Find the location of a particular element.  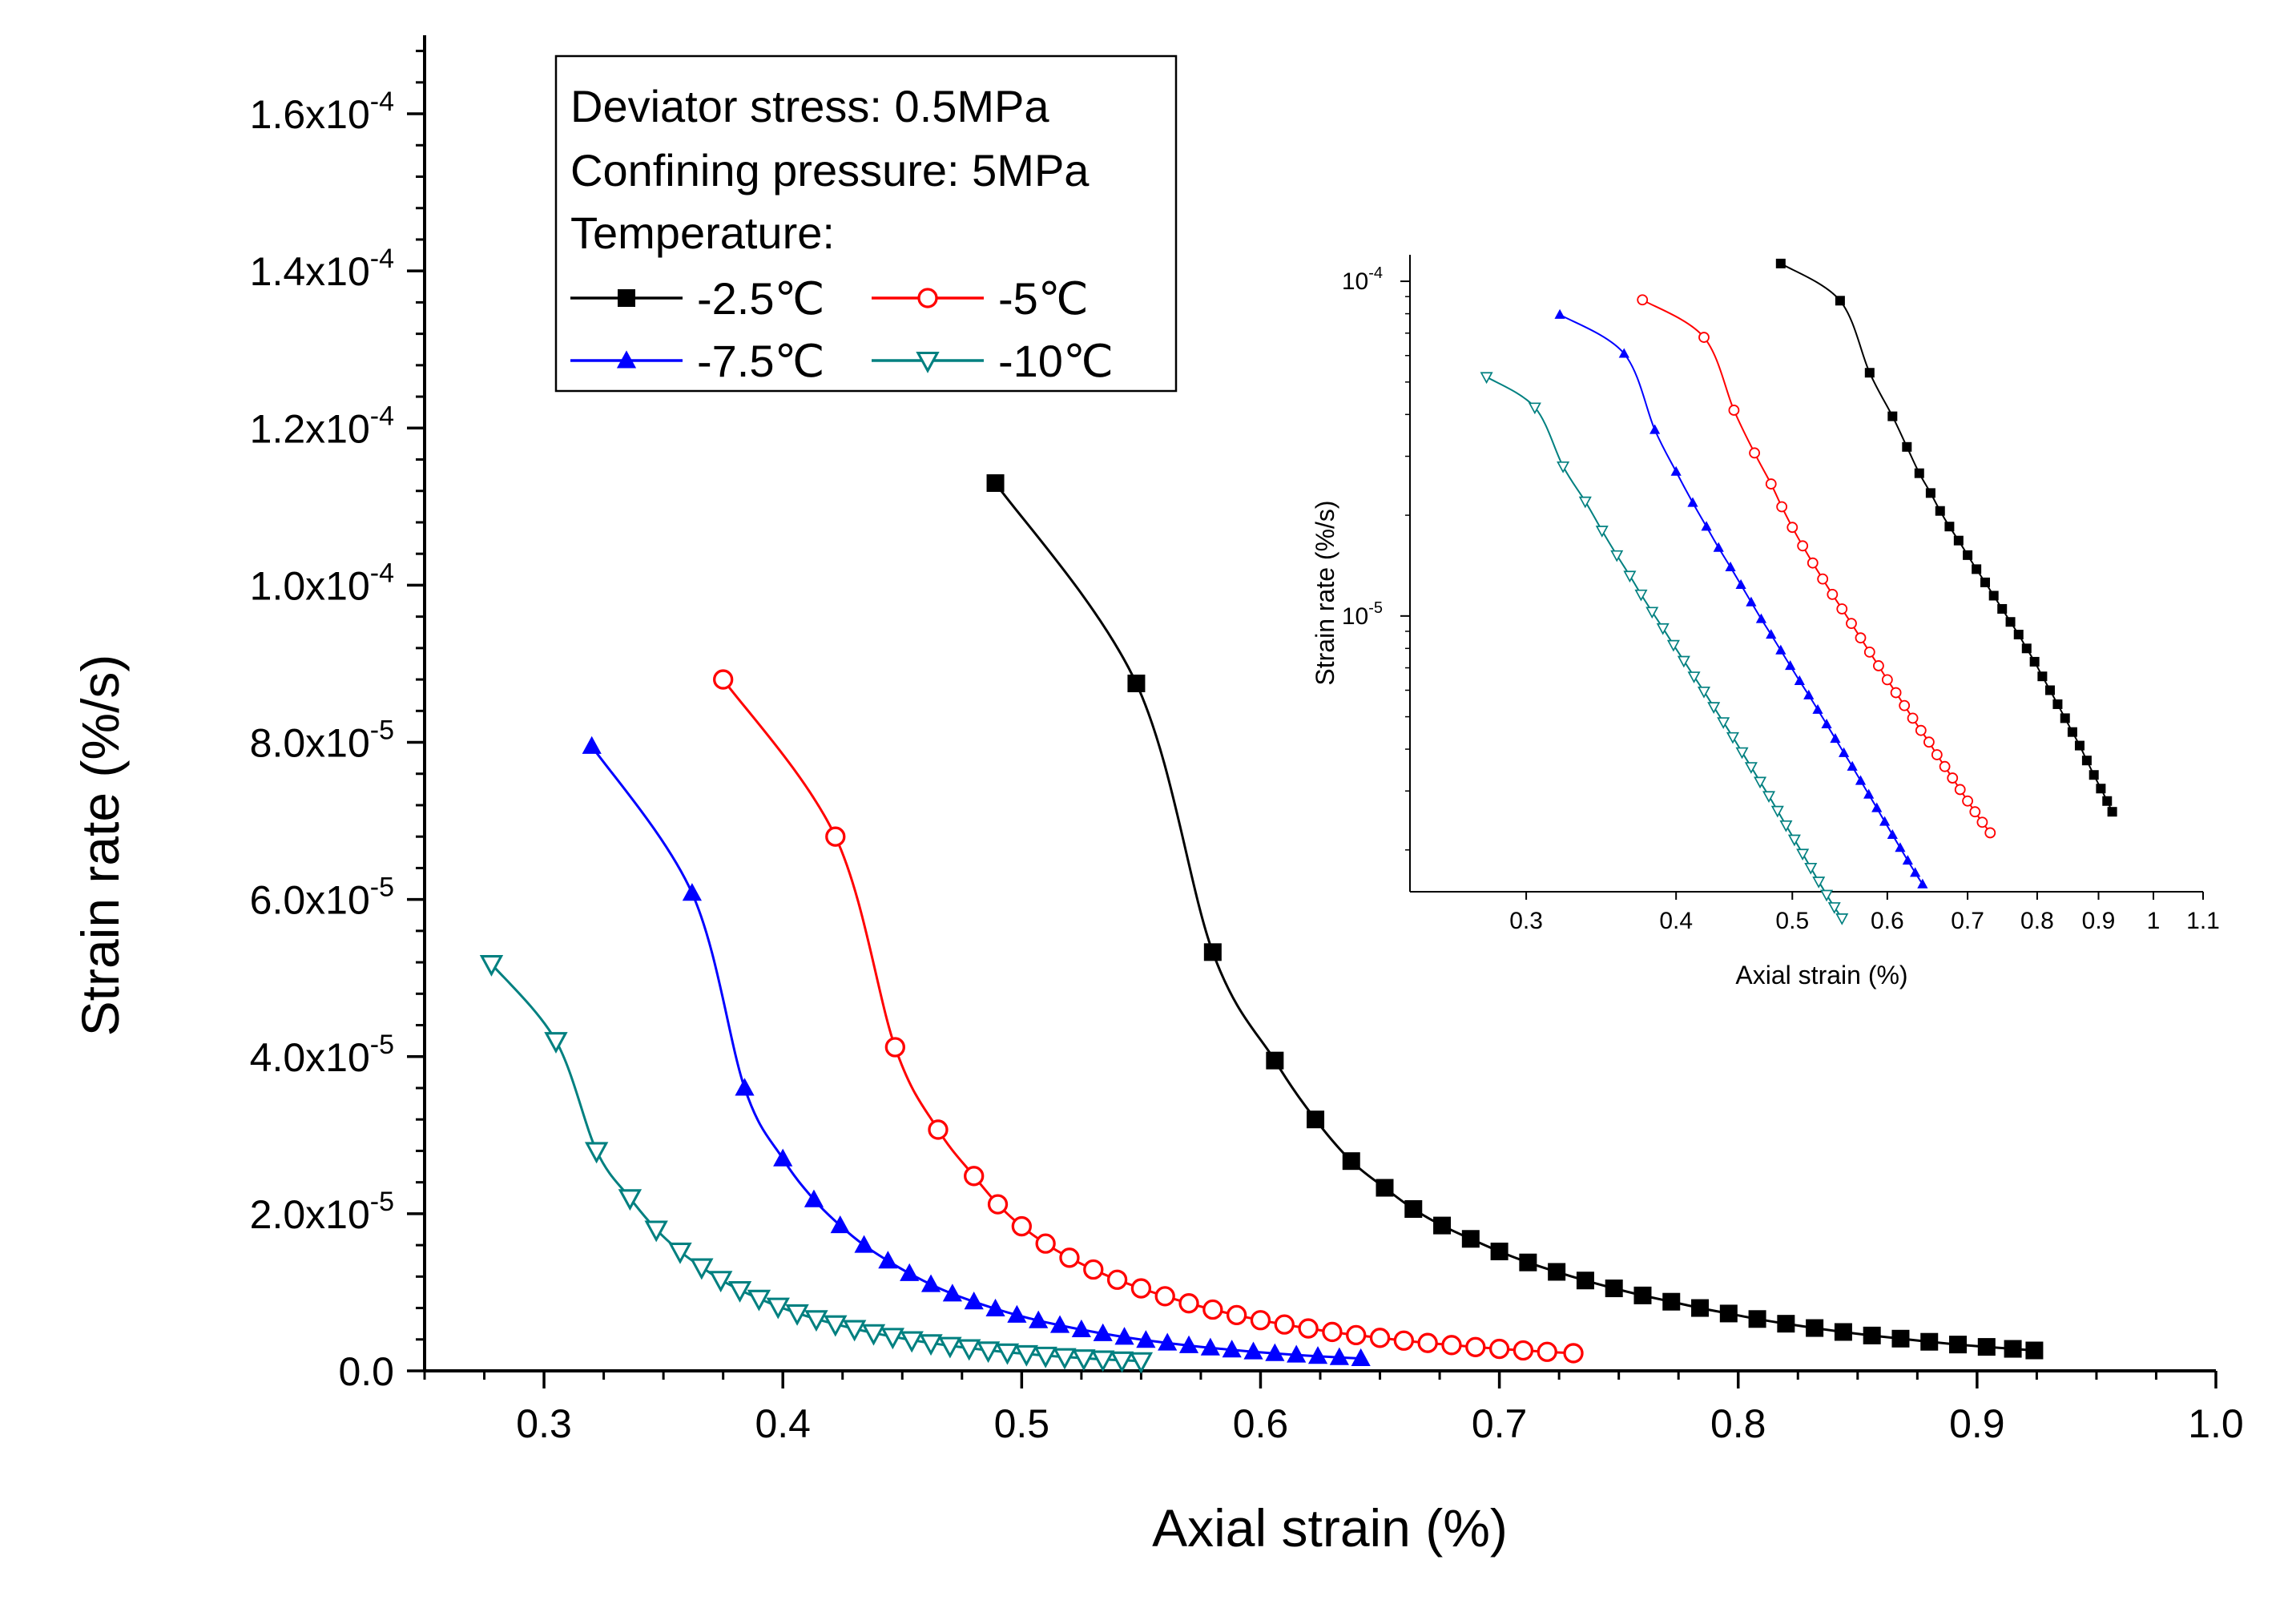

y-tick-label: 1.6x10⁻⁴ is located at coordinates (322, 112).